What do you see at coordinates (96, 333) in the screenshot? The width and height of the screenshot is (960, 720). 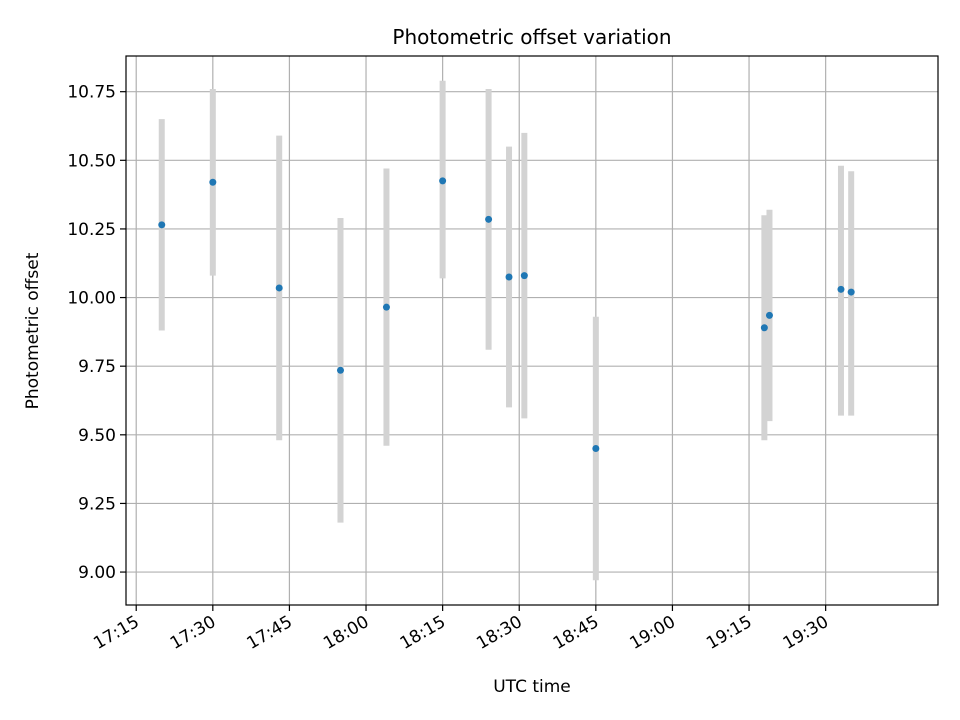 I see `y-axis-ticks: 9.00 9.25 9.50 9.75 10.00 10.25 10.50 10.75` at bounding box center [96, 333].